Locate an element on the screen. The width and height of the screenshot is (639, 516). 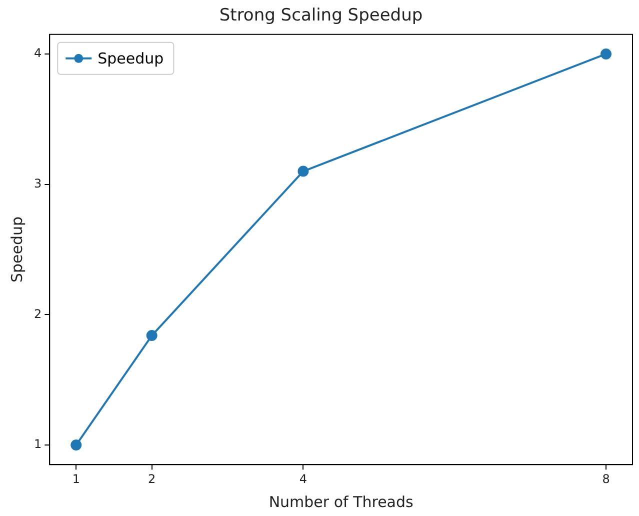
legend-label: Speedup is located at coordinates (131, 58).